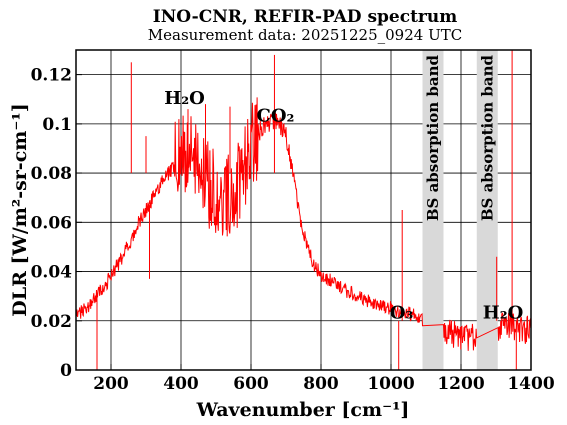 This screenshot has width=567, height=425. Describe the element at coordinates (276, 115) in the screenshot. I see `annotation-1: CO₂` at that location.